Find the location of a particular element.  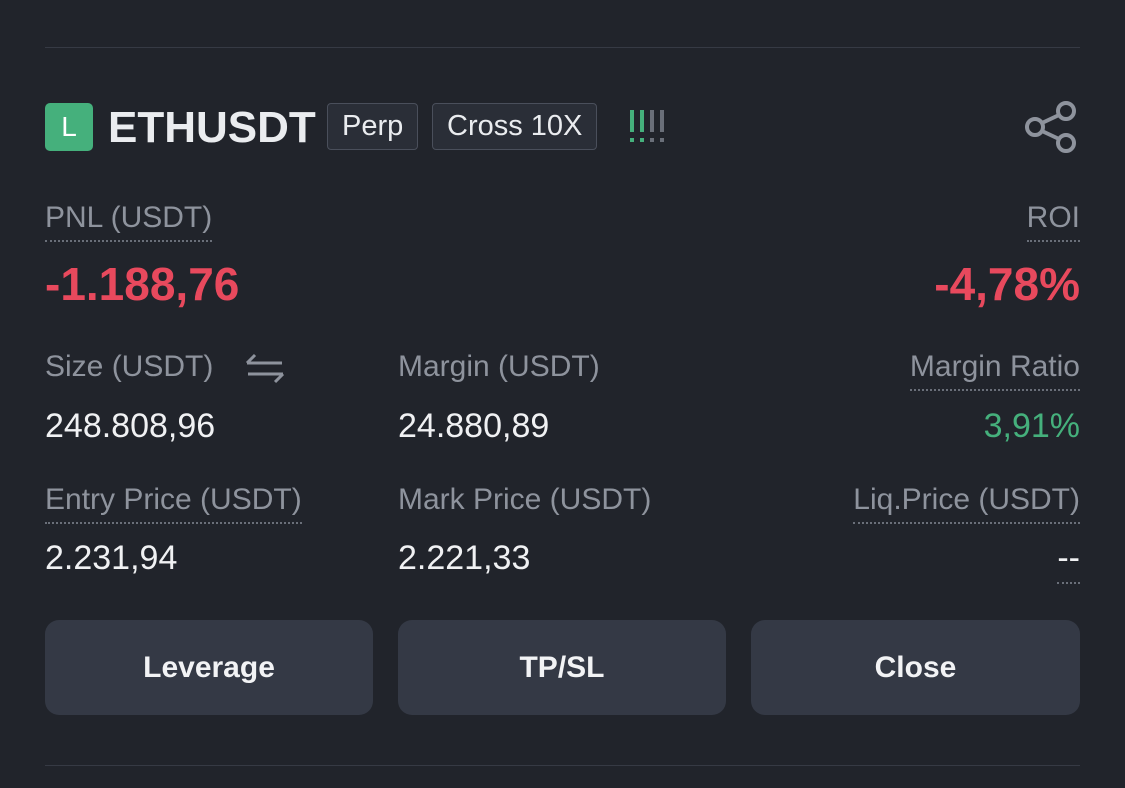

leverage-button: Leverage is located at coordinates (209, 667).